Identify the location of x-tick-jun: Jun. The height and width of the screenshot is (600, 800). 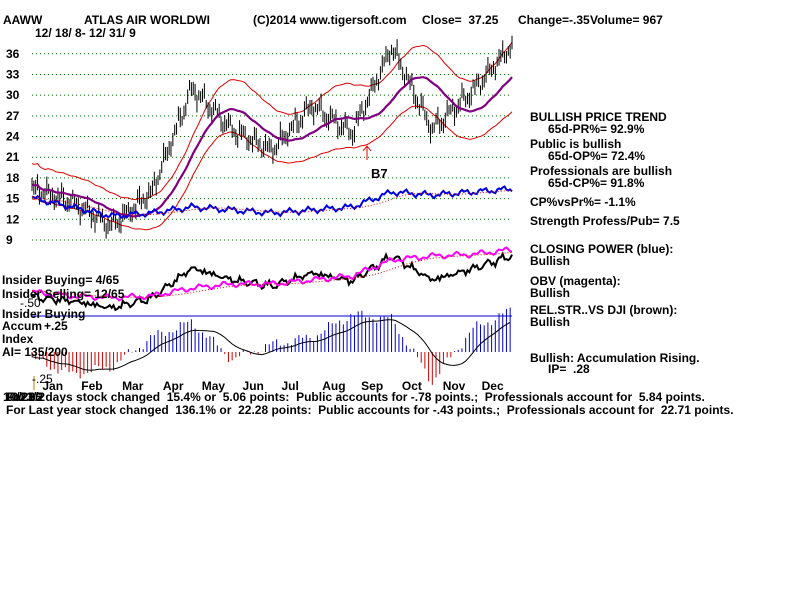
(253, 386).